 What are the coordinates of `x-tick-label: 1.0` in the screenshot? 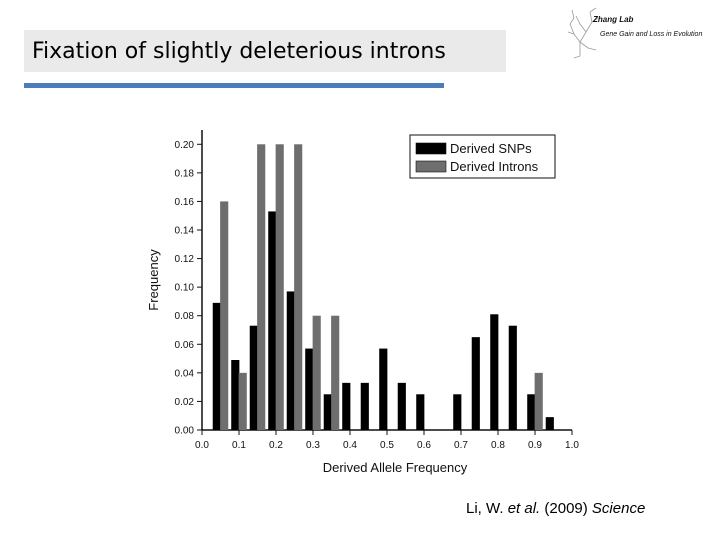 It's located at (572, 445).